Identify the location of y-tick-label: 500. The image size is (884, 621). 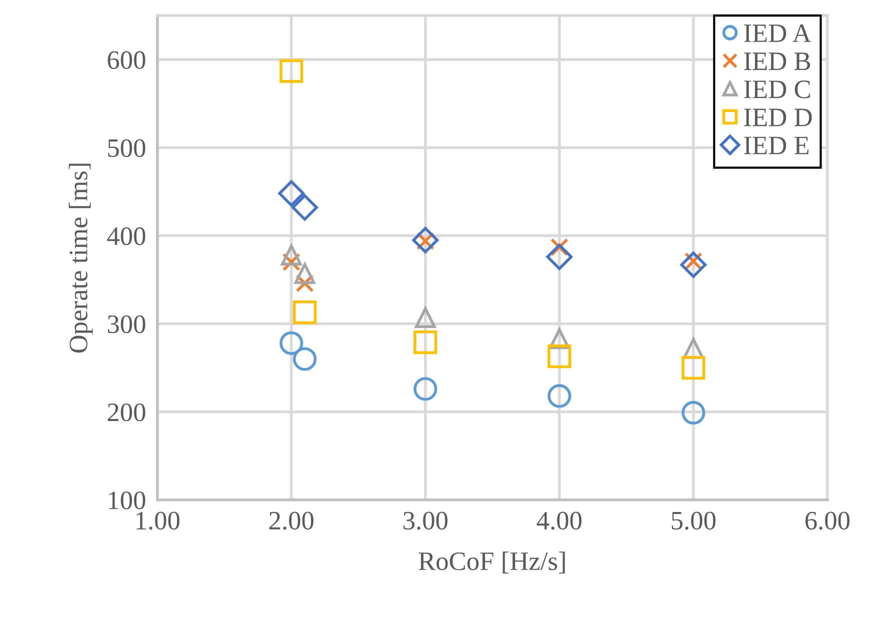
(127, 148).